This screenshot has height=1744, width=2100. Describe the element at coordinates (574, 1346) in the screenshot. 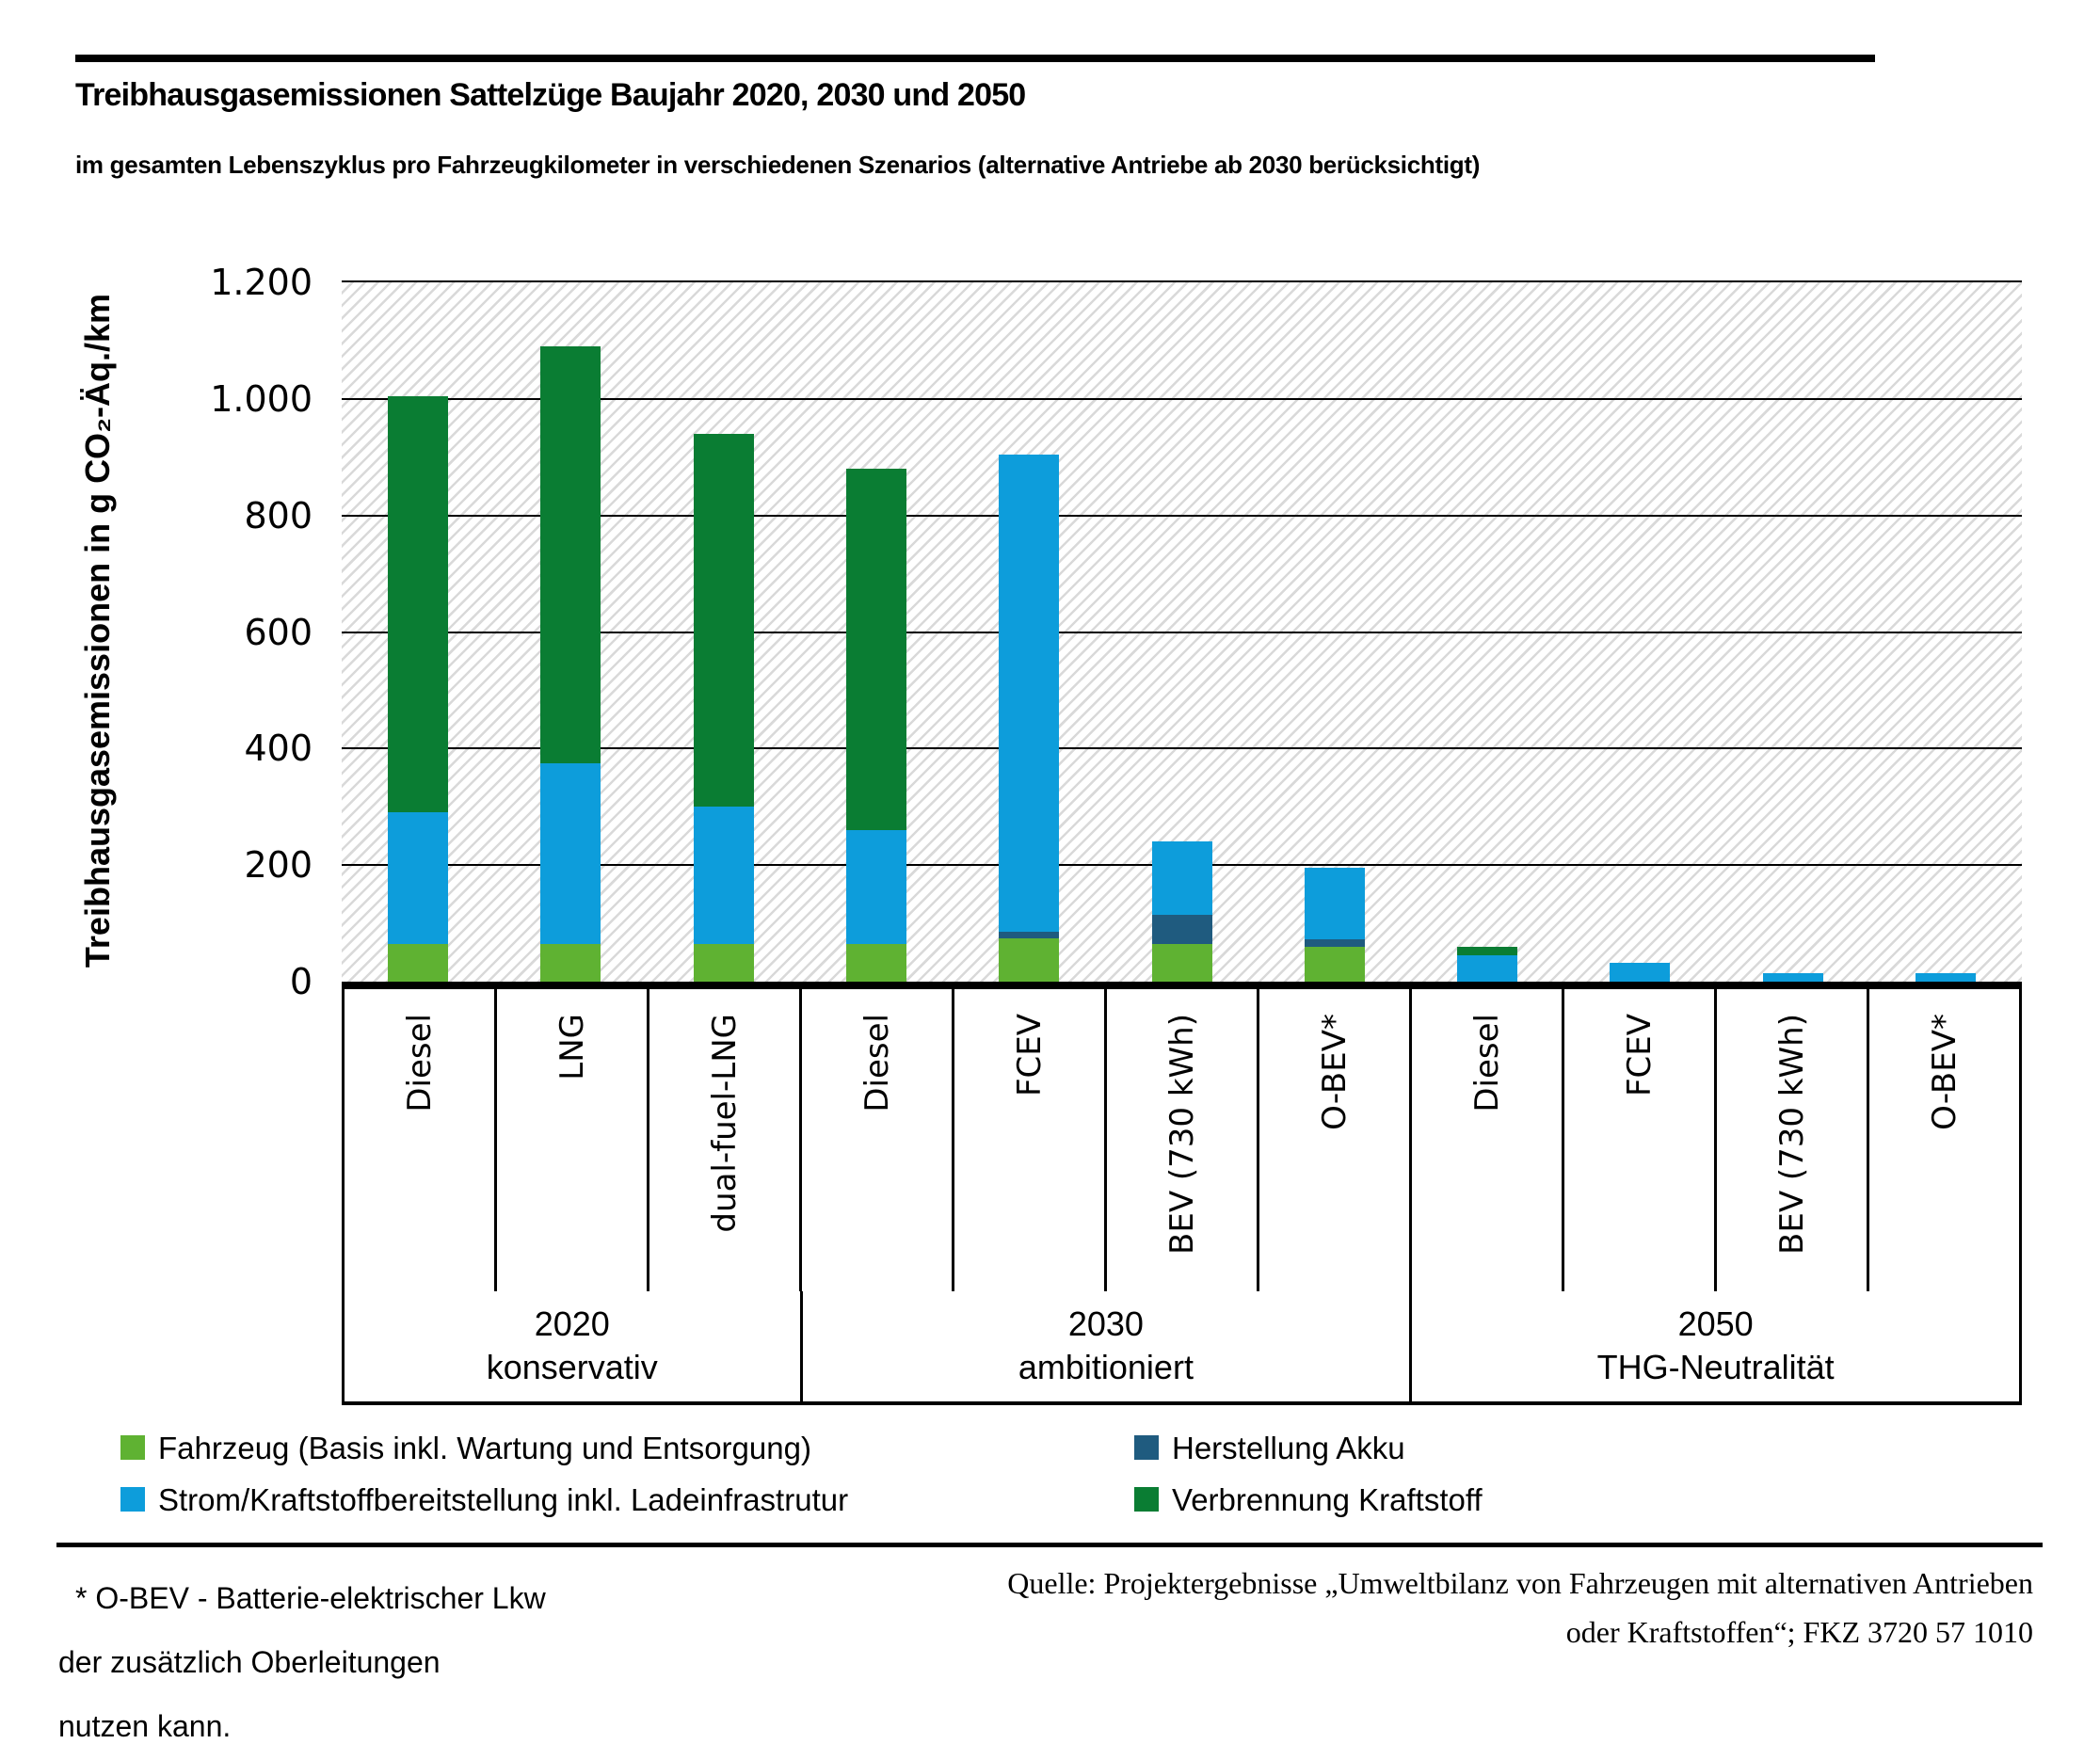

I see `scenario-group-label: 2020 konservativ` at that location.